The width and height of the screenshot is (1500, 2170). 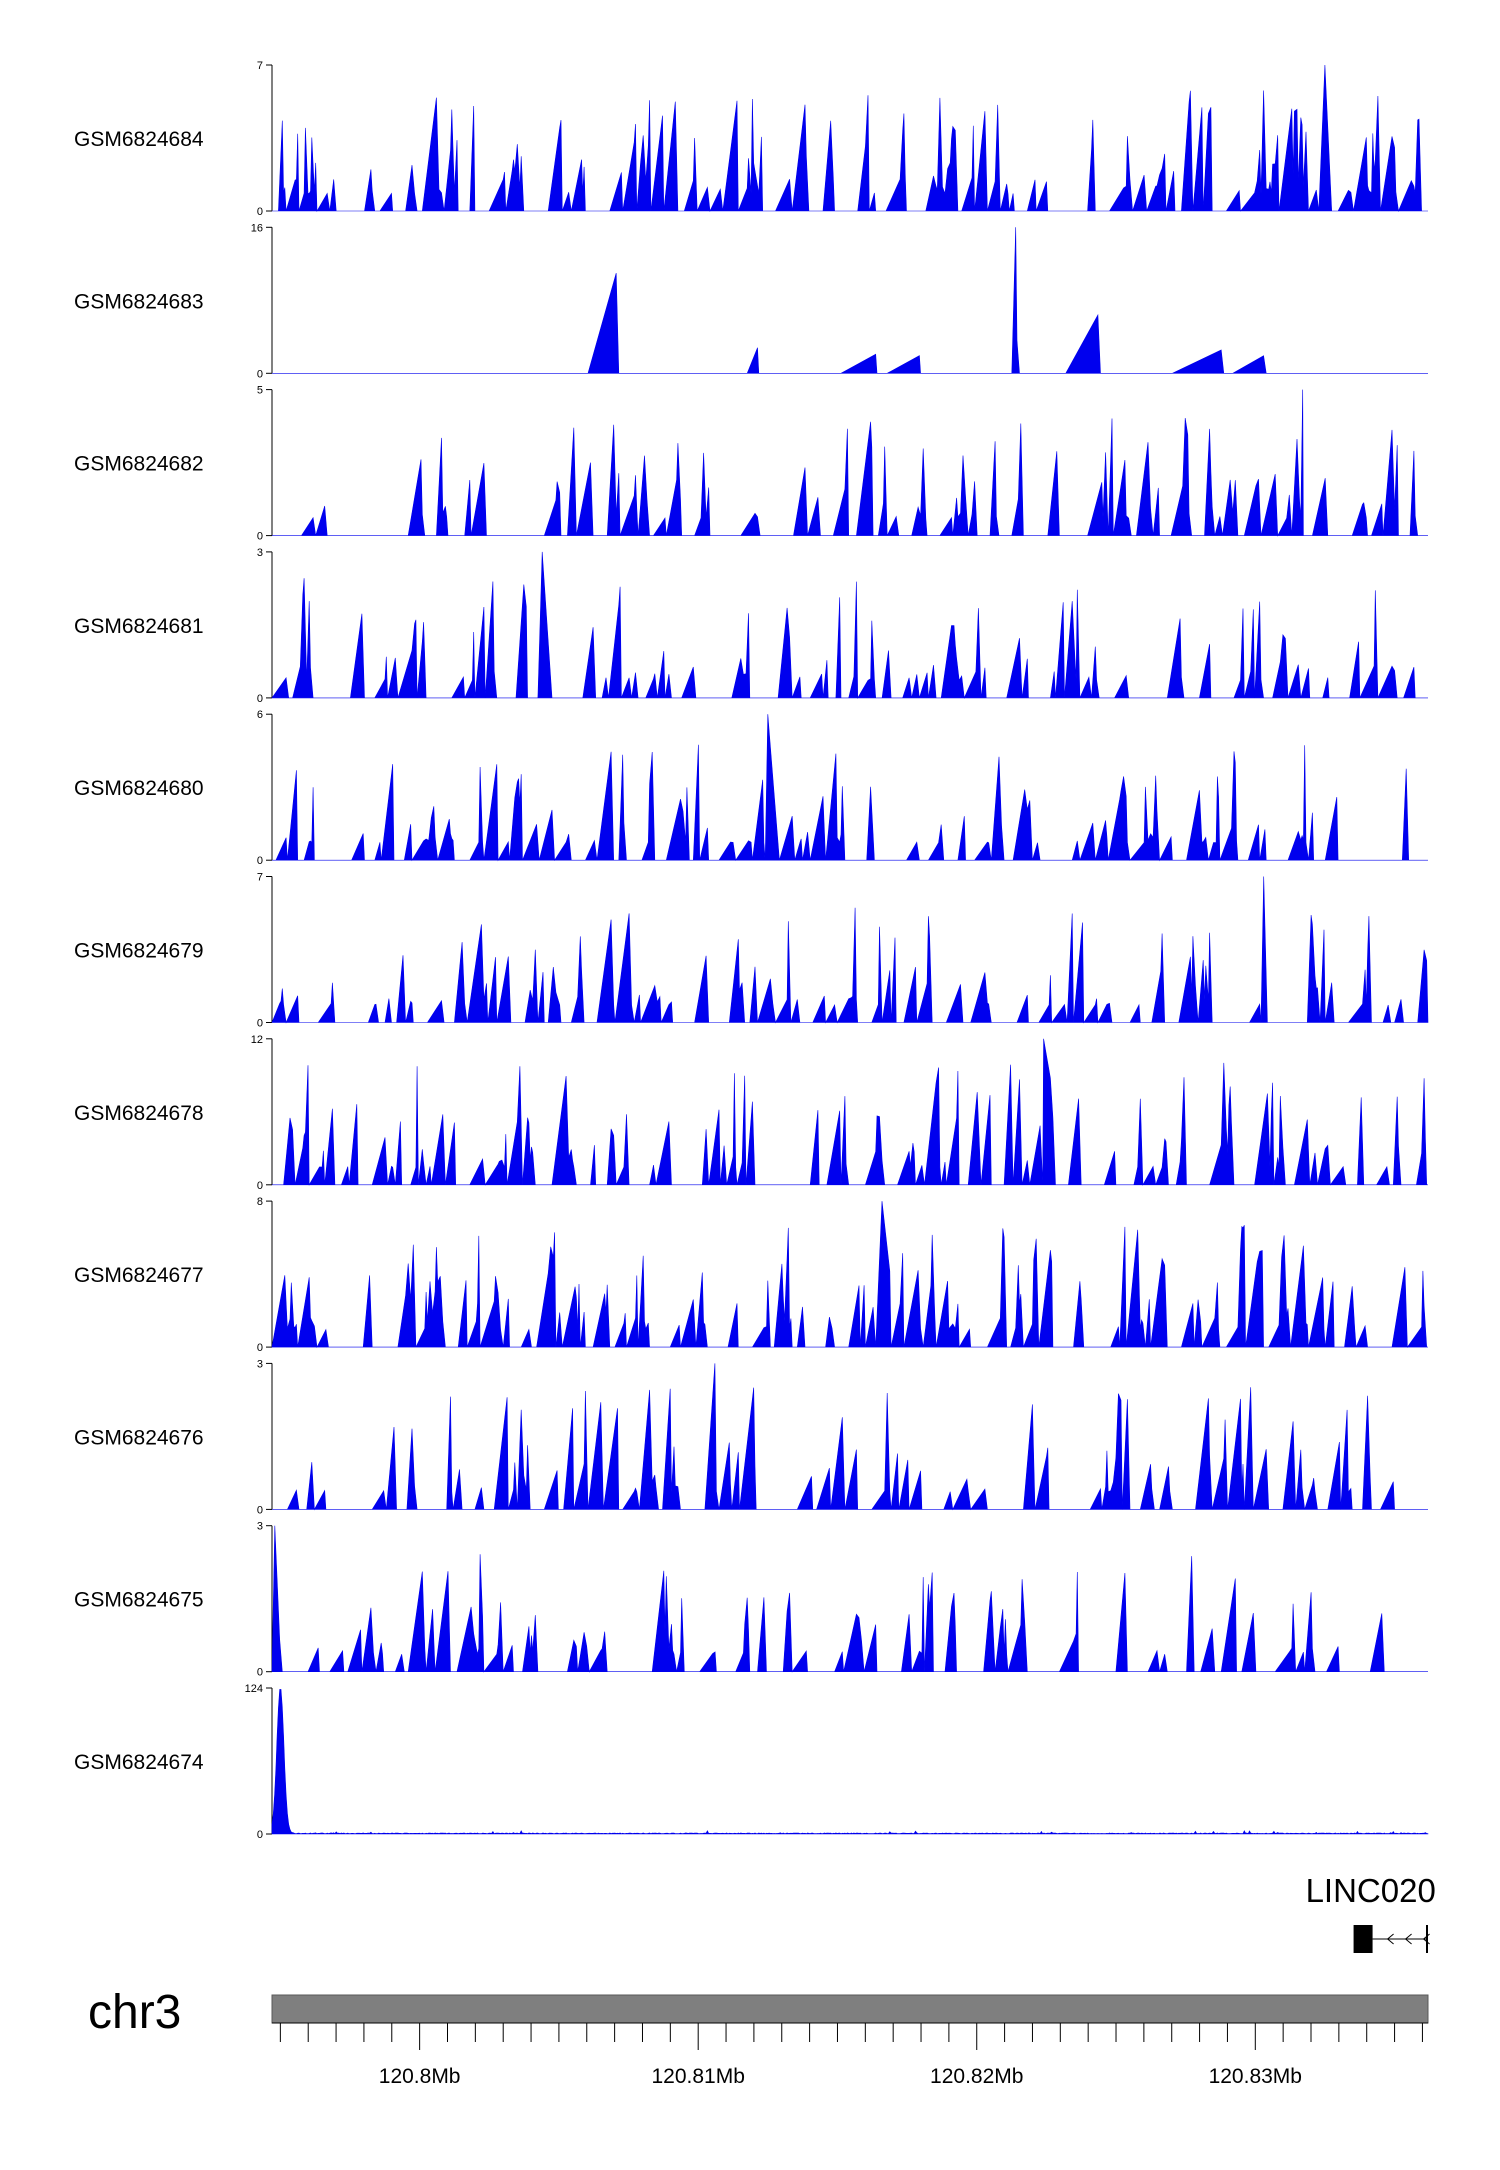 What do you see at coordinates (139, 788) in the screenshot?
I see `track-name: GSM6824680` at bounding box center [139, 788].